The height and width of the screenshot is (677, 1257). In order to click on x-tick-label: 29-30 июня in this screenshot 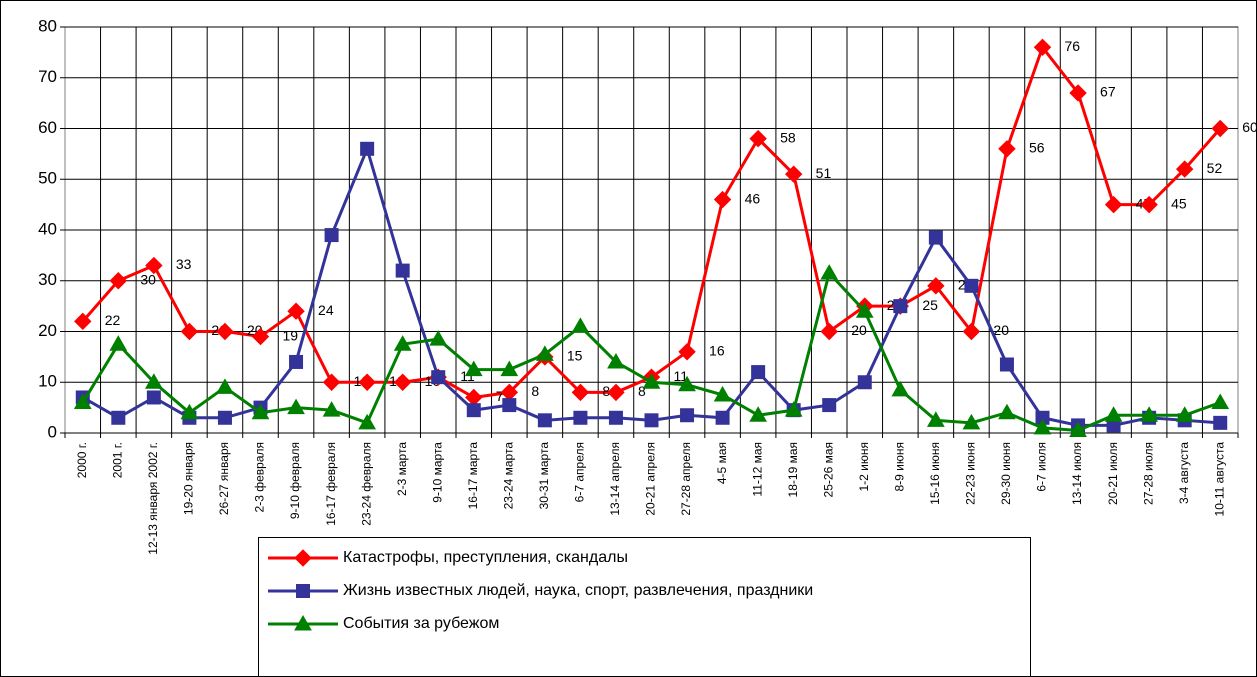, I will do `click(1006, 473)`.